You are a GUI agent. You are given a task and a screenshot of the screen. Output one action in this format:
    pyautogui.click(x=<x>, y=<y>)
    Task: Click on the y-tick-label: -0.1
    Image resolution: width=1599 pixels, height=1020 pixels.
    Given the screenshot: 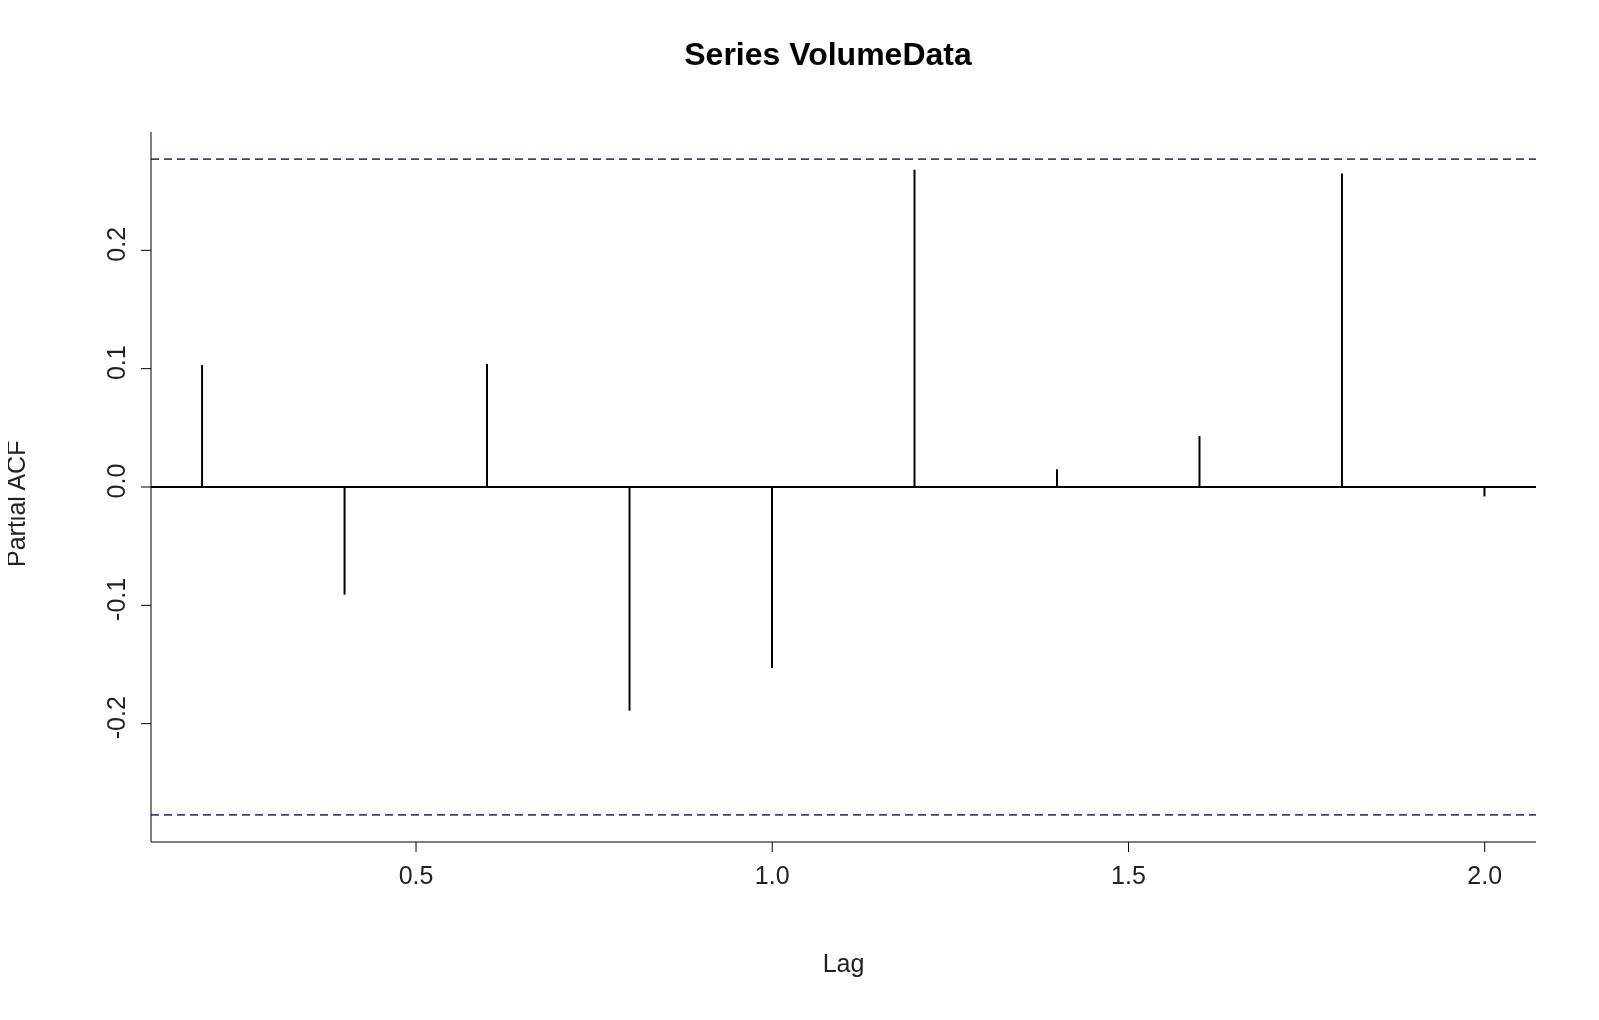 What is the action you would take?
    pyautogui.click(x=116, y=599)
    